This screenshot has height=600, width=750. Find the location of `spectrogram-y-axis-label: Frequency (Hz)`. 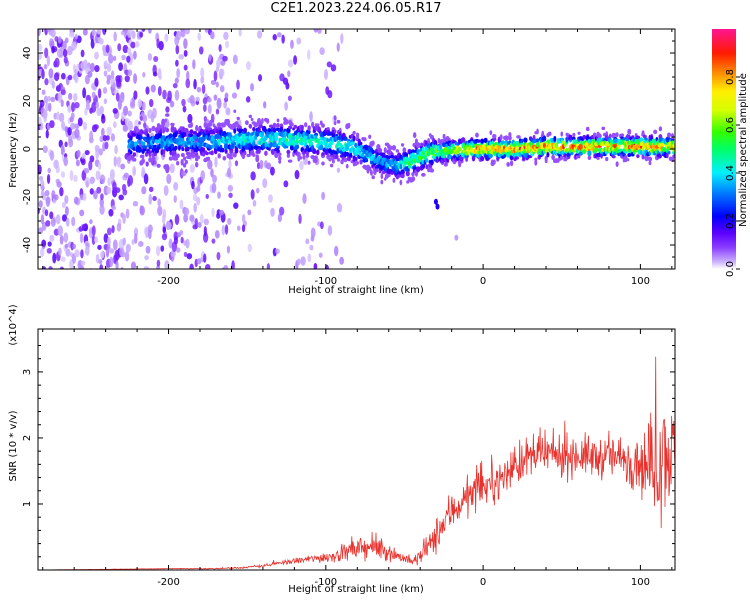

spectrogram-y-axis-label: Frequency (Hz) is located at coordinates (13, 150).